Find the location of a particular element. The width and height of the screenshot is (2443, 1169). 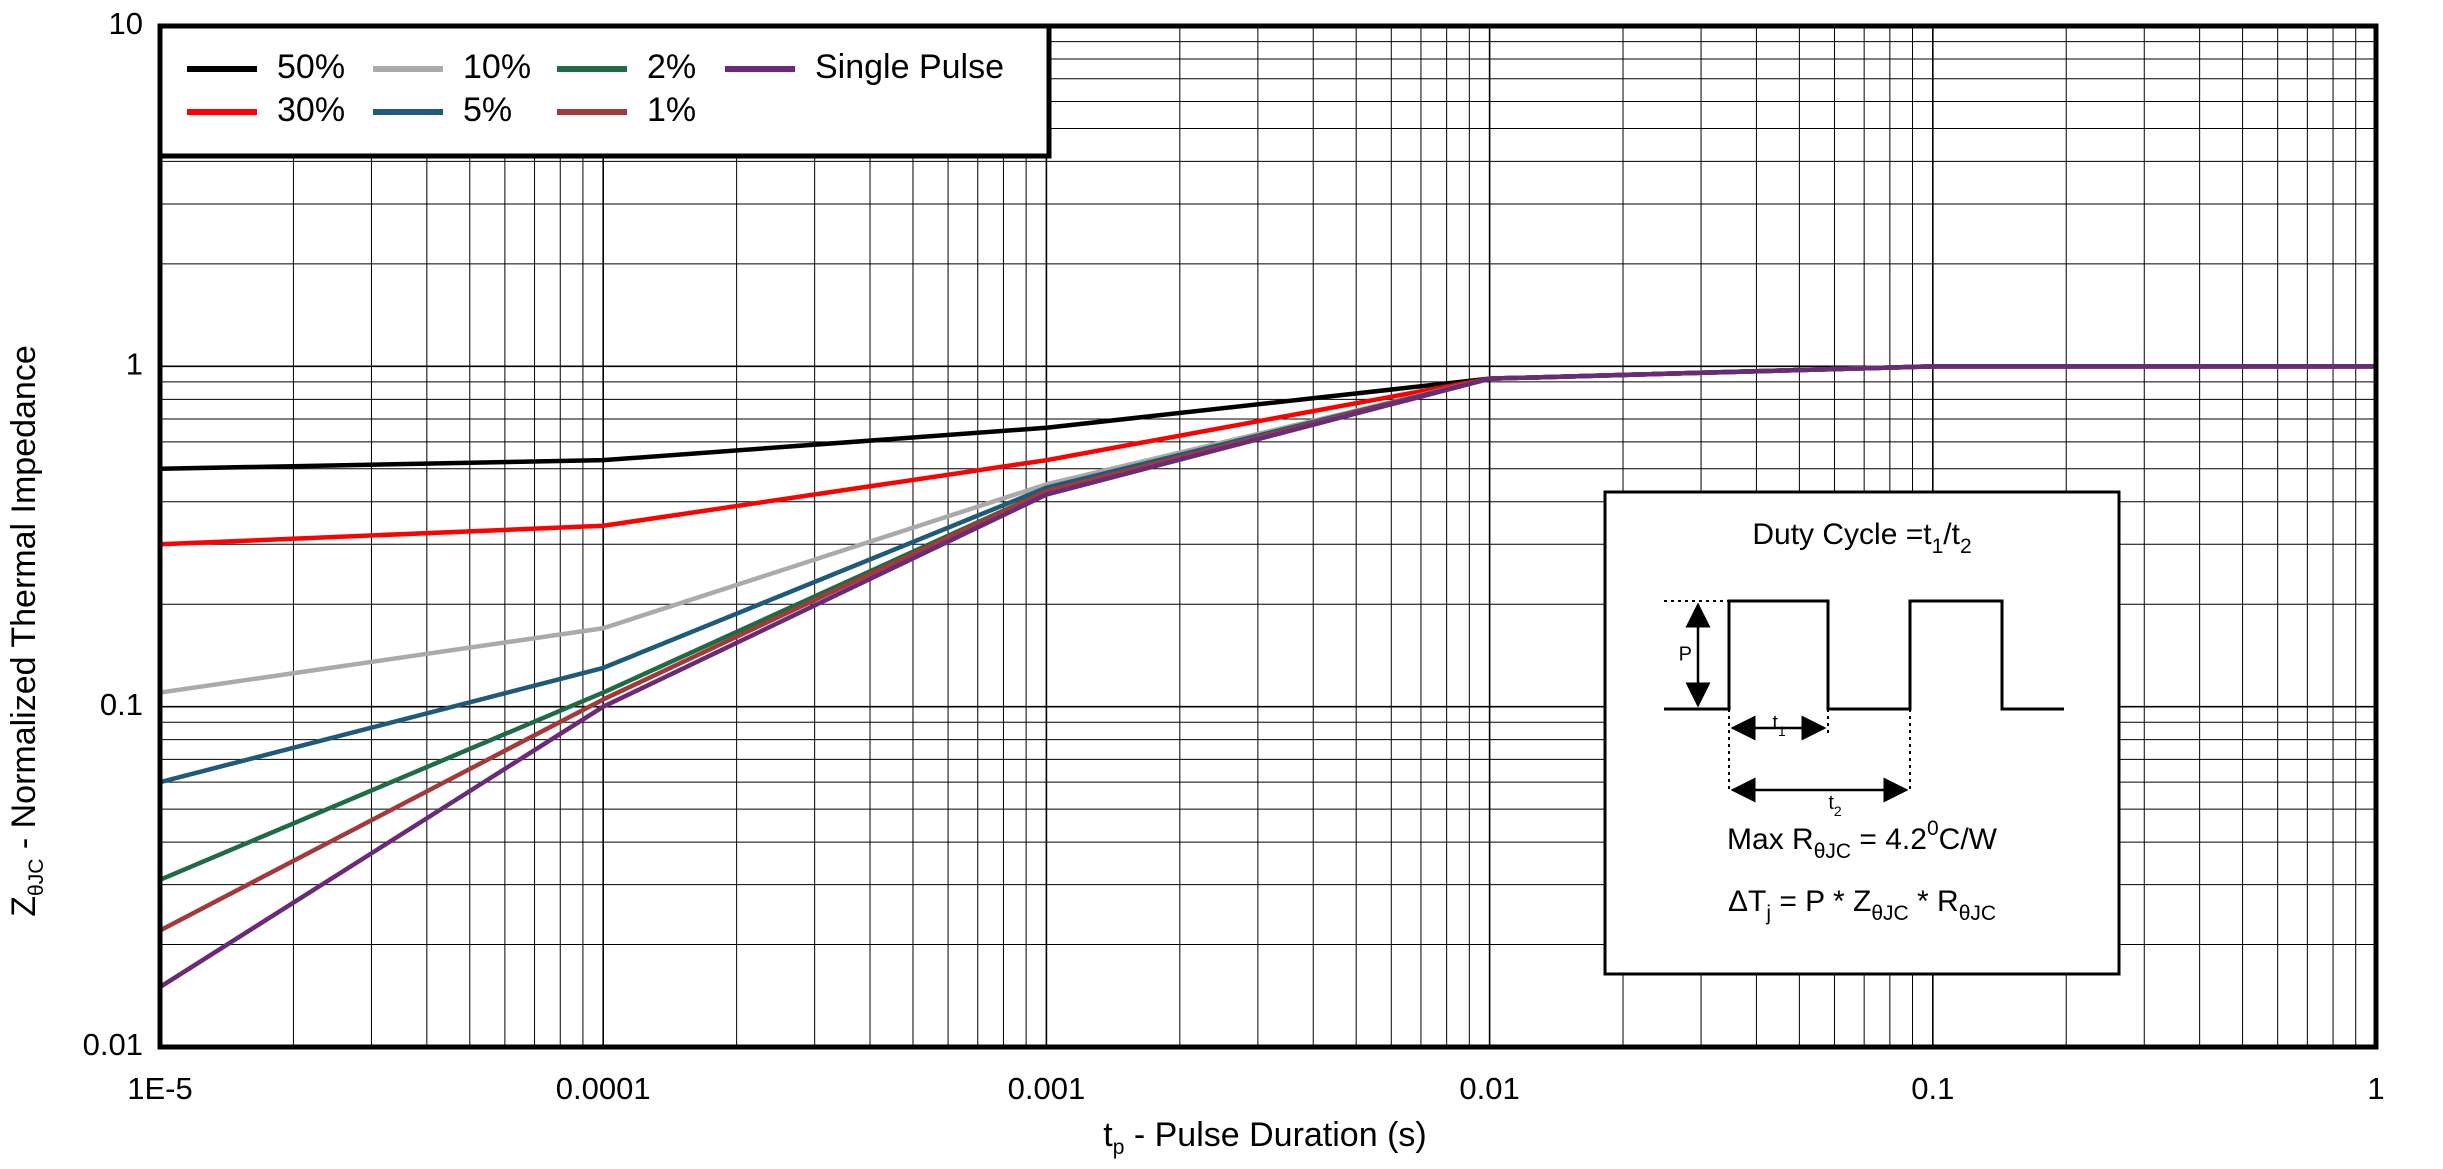

t1-label: t1 is located at coordinates (1779, 725).